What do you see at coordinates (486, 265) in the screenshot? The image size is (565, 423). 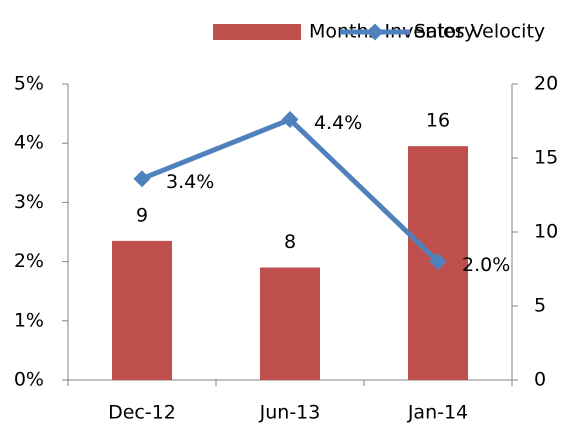 I see `line-label: 2.0%` at bounding box center [486, 265].